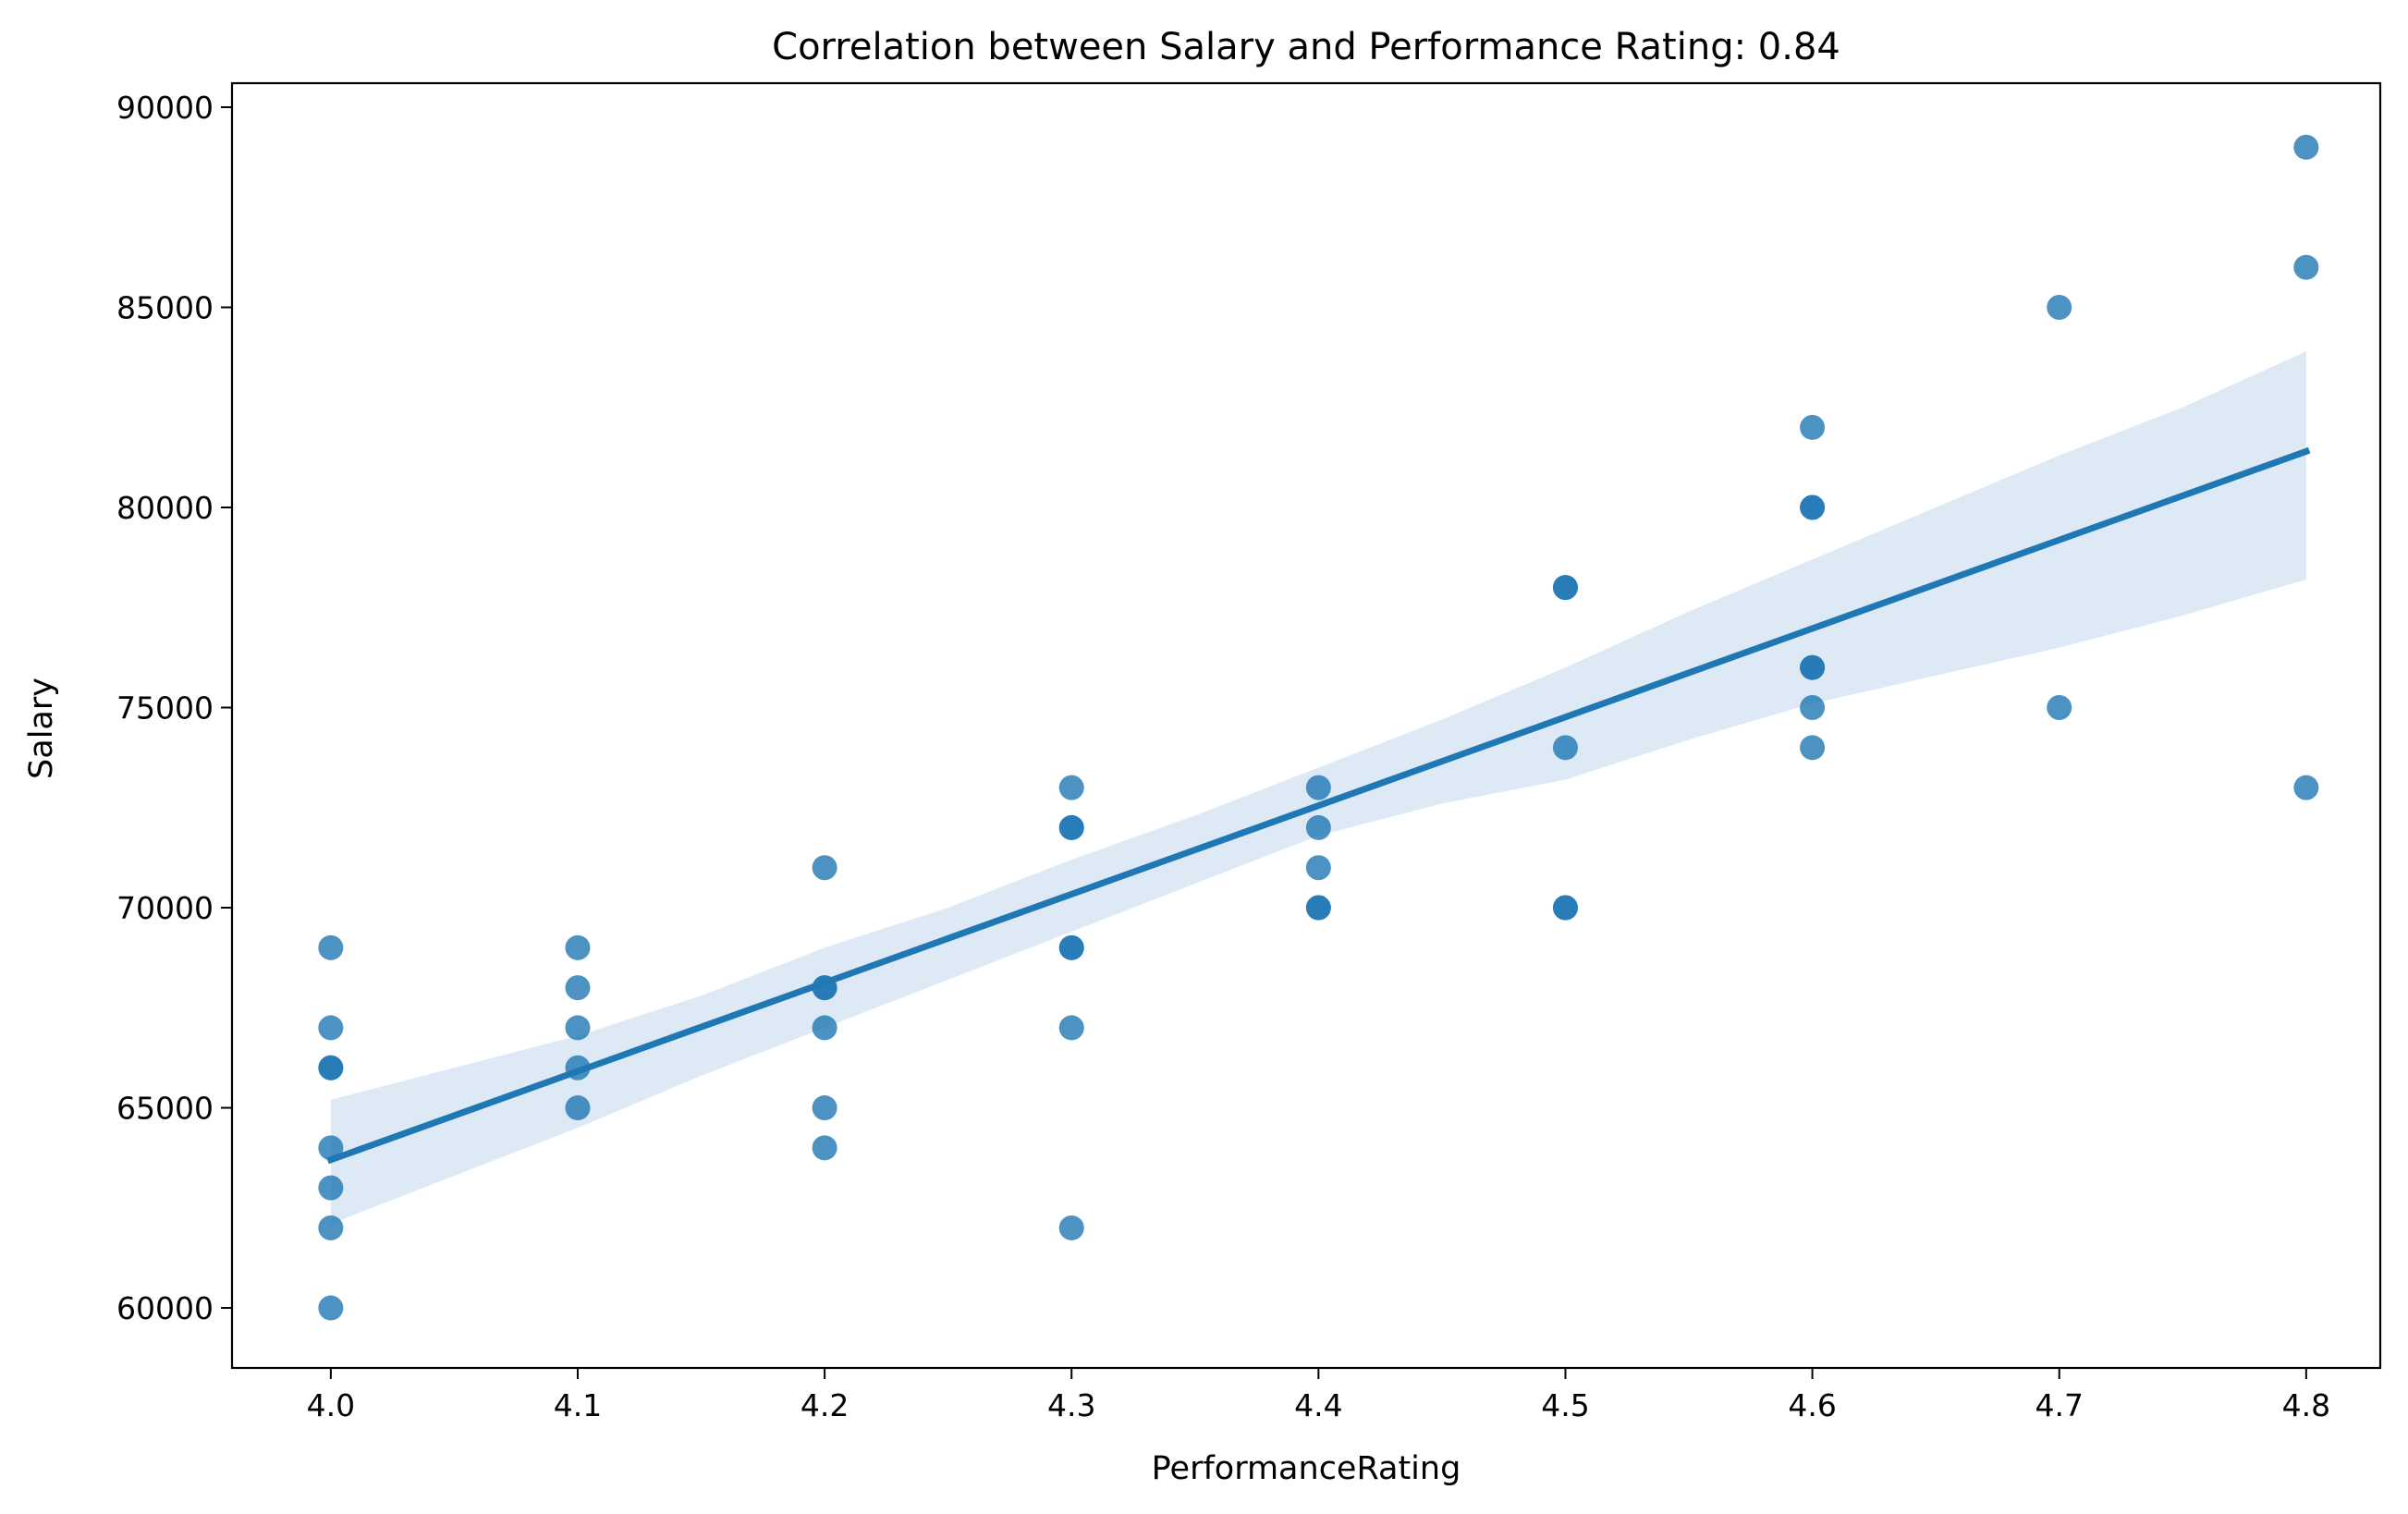 The height and width of the screenshot is (1514, 2408). Describe the element at coordinates (165, 1109) in the screenshot. I see `y-tick-label: 65000` at that location.